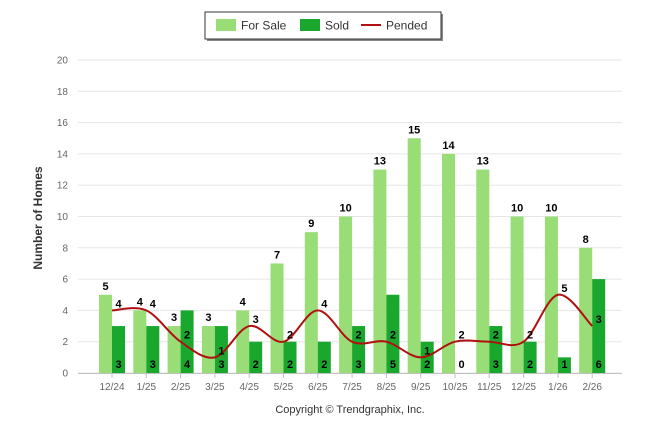 The image size is (646, 434). Describe the element at coordinates (65, 311) in the screenshot. I see `y-tick-label: 4` at that location.